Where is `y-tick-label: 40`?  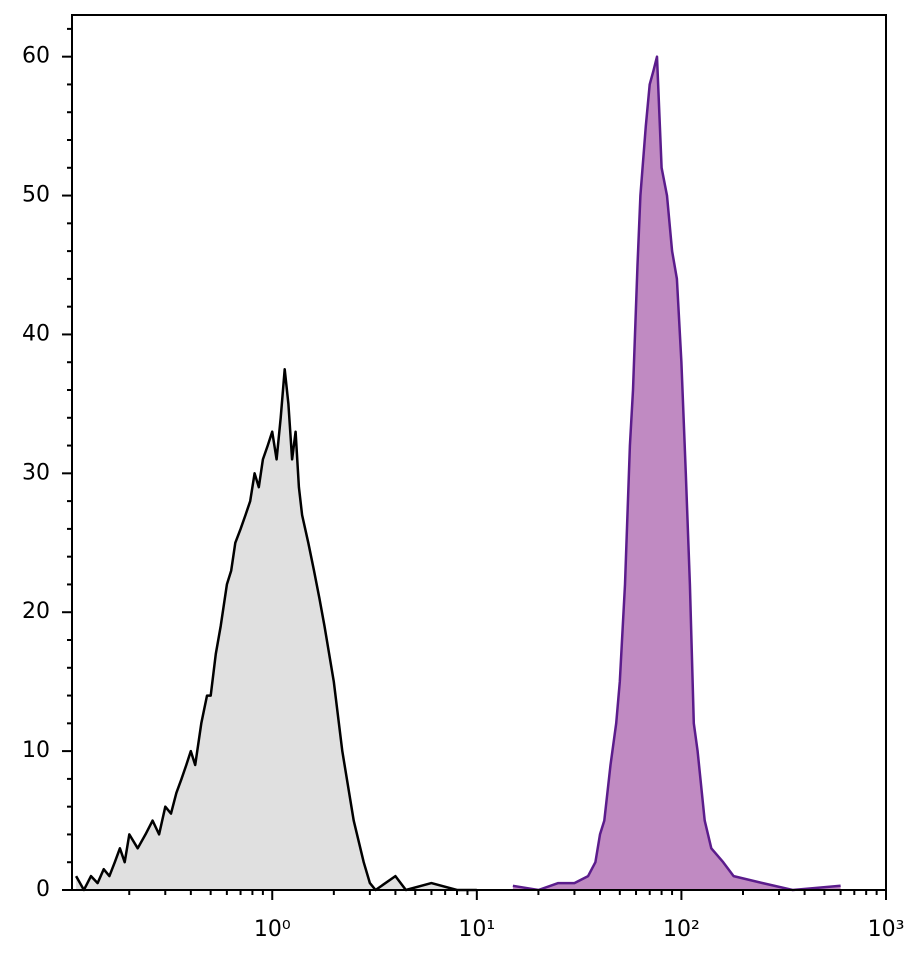
y-tick-label: 40 is located at coordinates (36, 333).